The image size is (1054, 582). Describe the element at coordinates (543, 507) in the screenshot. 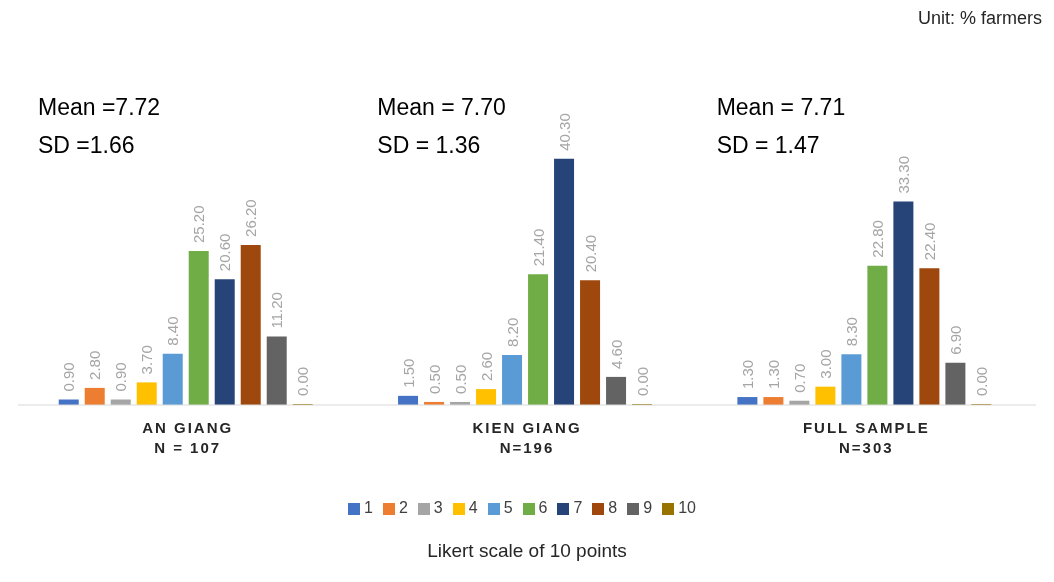

I see `legend-label: 6` at that location.